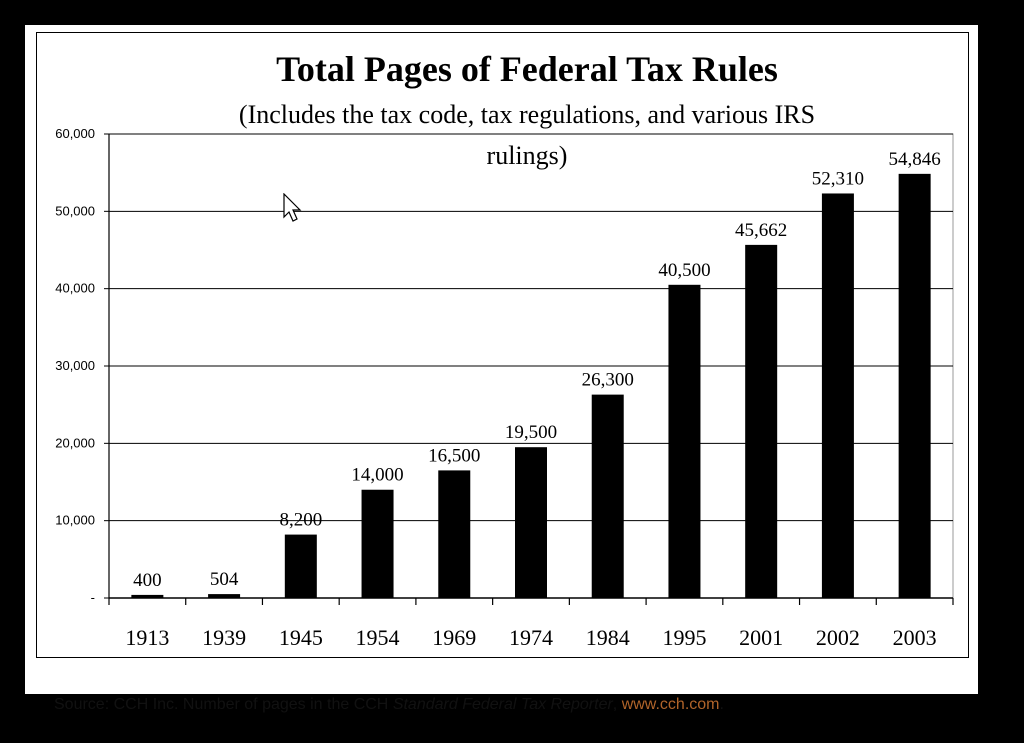 The image size is (1024, 743). What do you see at coordinates (670, 704) in the screenshot?
I see `source-link: www.cch.com` at bounding box center [670, 704].